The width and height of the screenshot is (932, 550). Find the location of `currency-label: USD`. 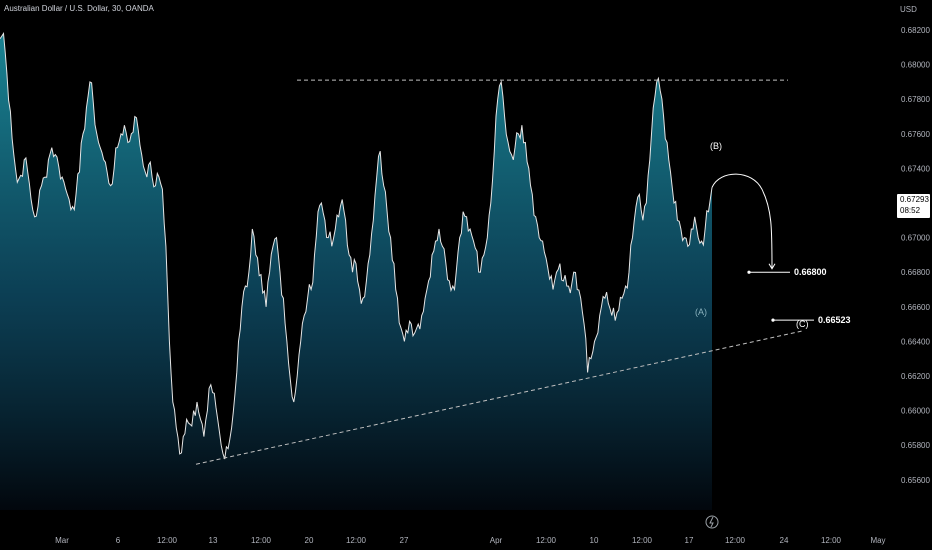

currency-label: USD is located at coordinates (908, 9).